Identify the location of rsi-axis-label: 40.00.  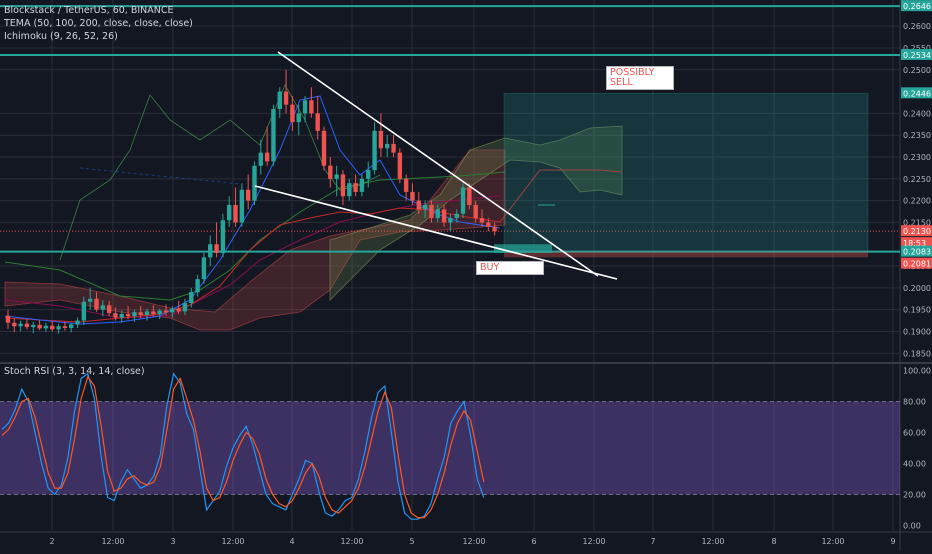
(914, 463).